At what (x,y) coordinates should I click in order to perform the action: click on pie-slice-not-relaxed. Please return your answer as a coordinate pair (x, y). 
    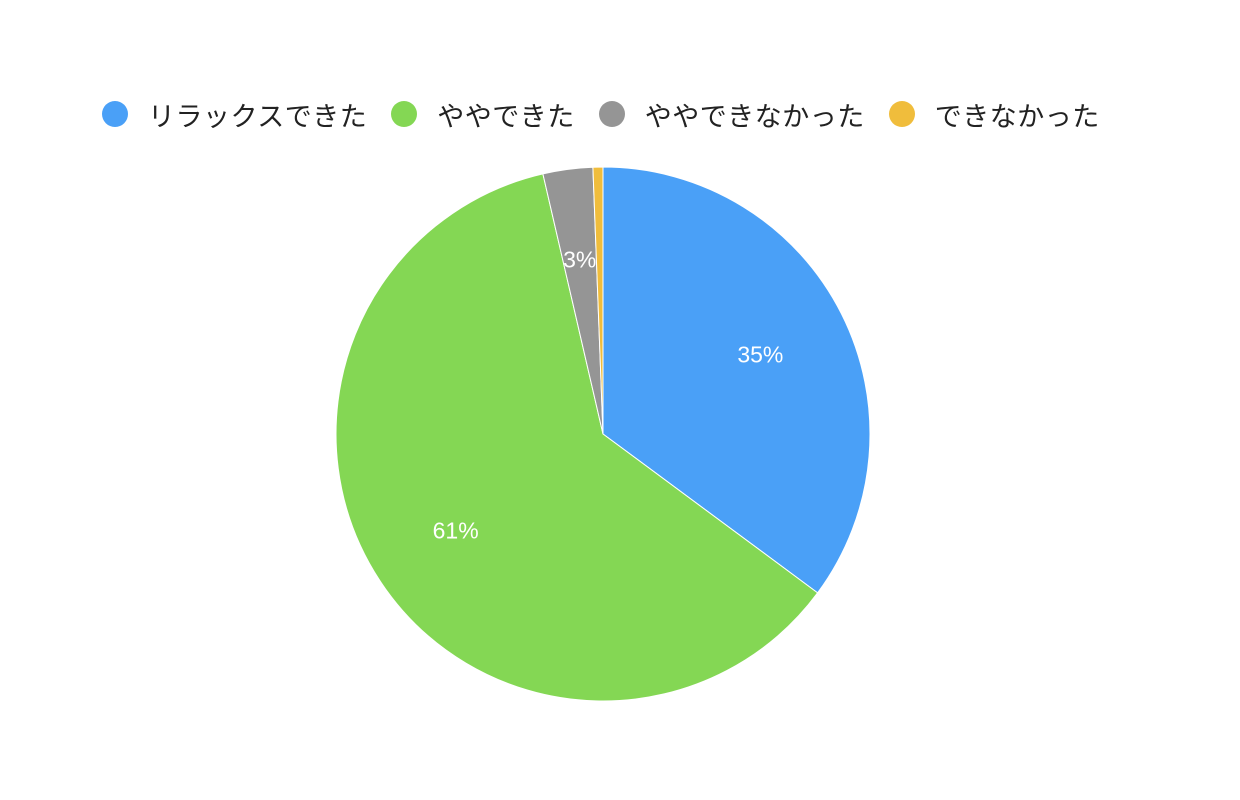
    Looking at the image, I should click on (598, 300).